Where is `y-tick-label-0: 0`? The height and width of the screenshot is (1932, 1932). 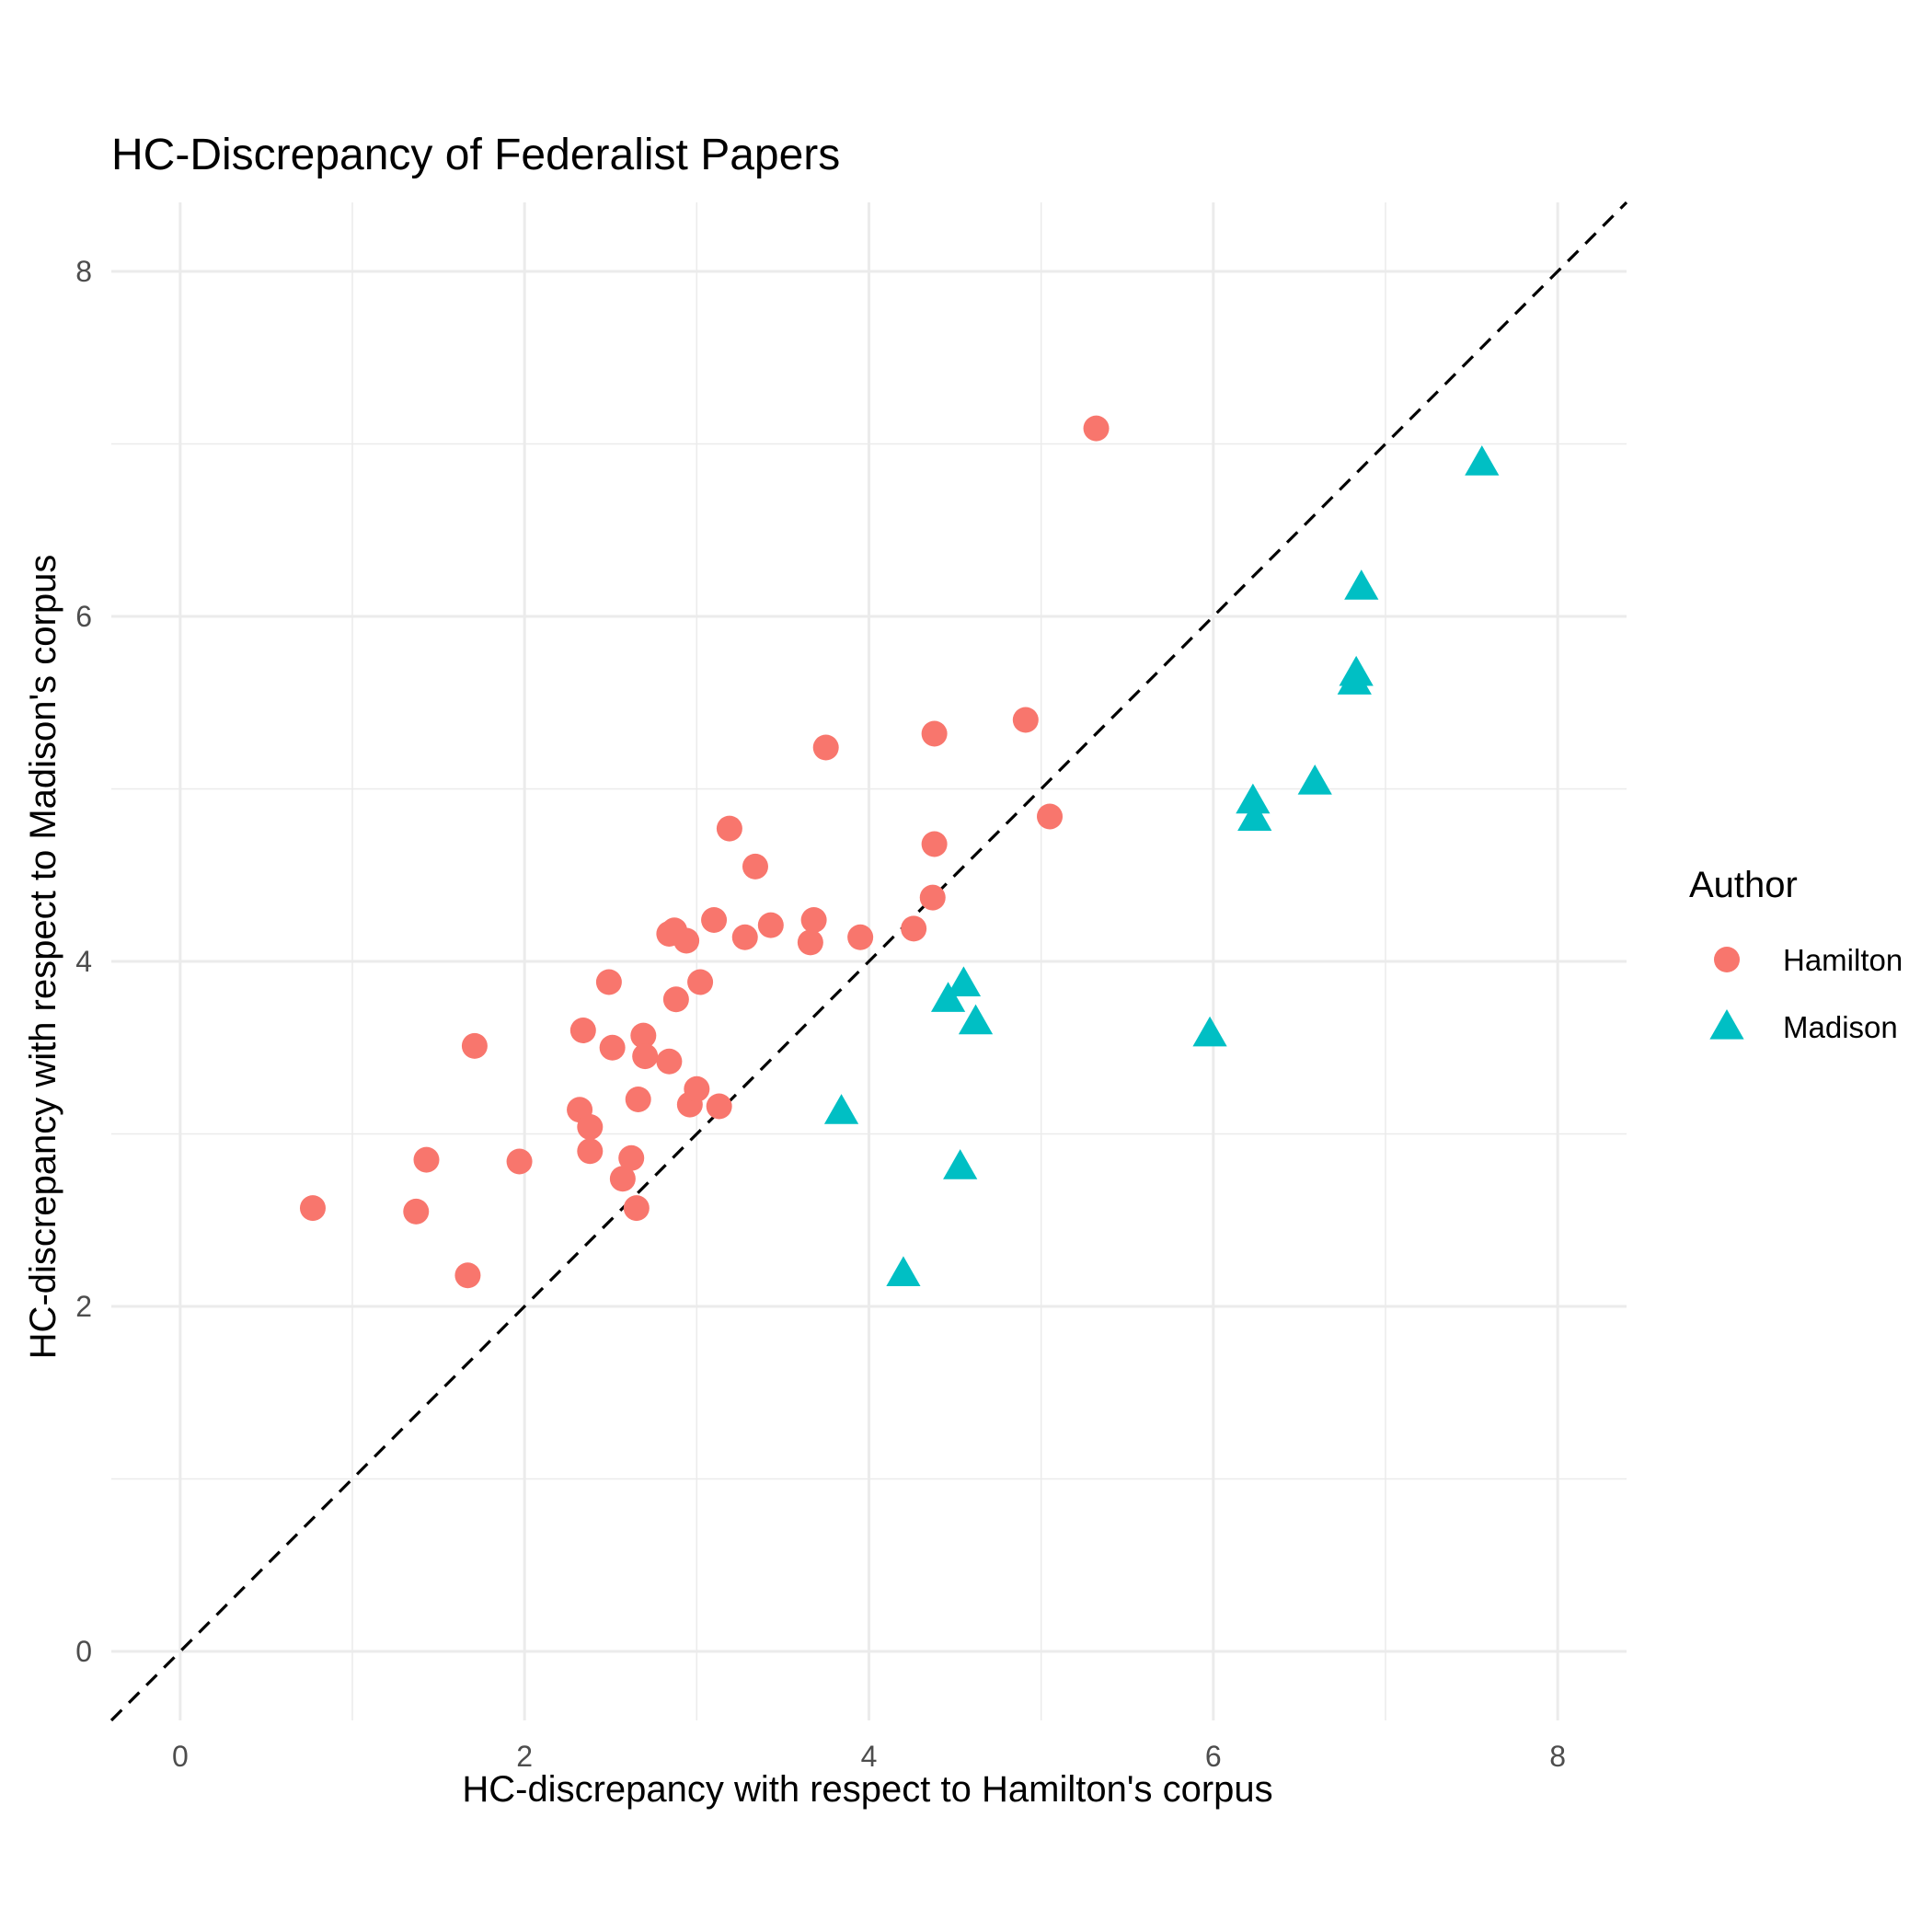 y-tick-label-0: 0 is located at coordinates (83, 1651).